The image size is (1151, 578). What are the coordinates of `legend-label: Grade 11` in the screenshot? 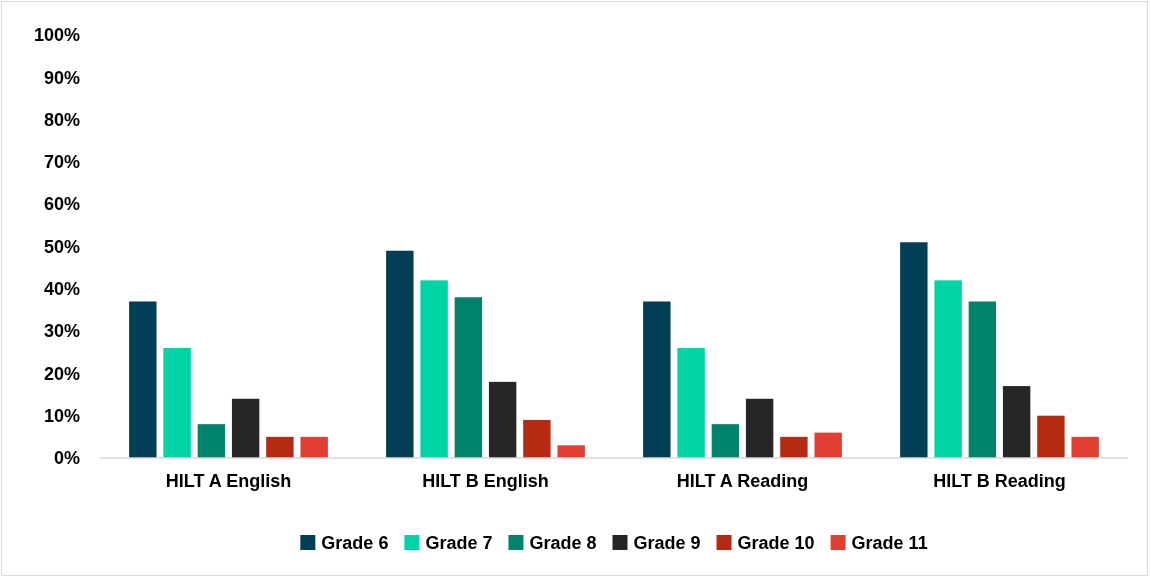 It's located at (889, 543).